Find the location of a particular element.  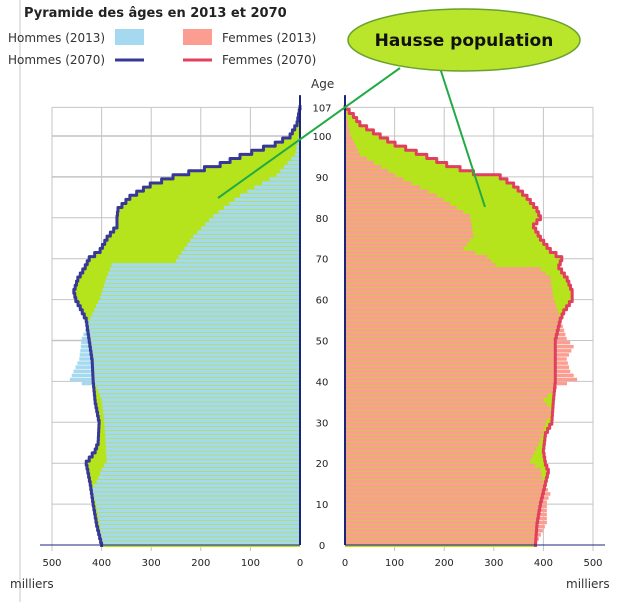

x-tick-label-left: 500 is located at coordinates (51, 563).